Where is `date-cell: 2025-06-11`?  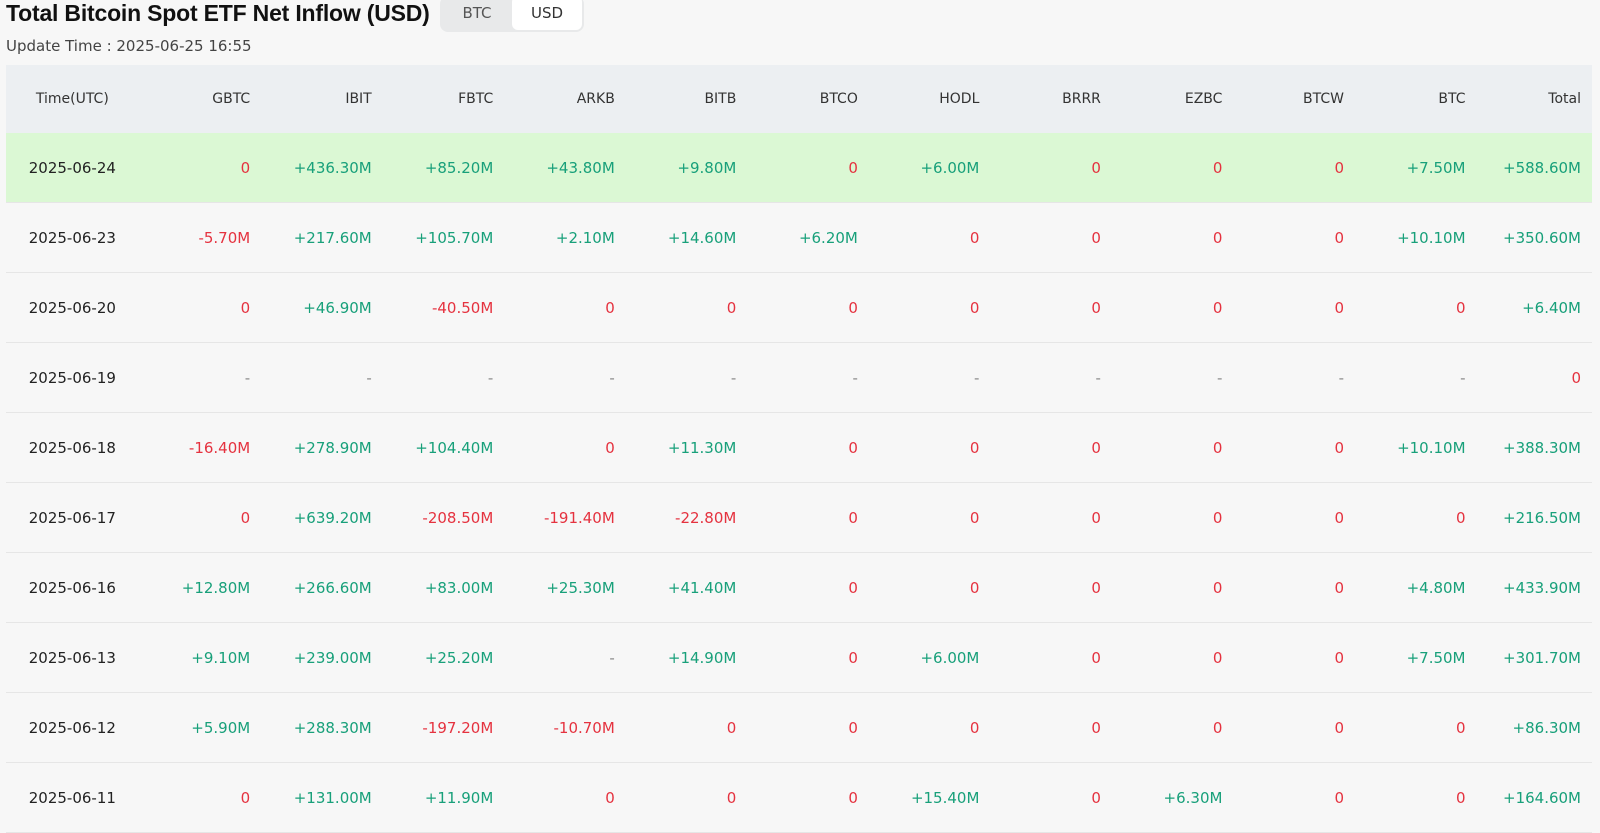
date-cell: 2025-06-11 is located at coordinates (72, 797).